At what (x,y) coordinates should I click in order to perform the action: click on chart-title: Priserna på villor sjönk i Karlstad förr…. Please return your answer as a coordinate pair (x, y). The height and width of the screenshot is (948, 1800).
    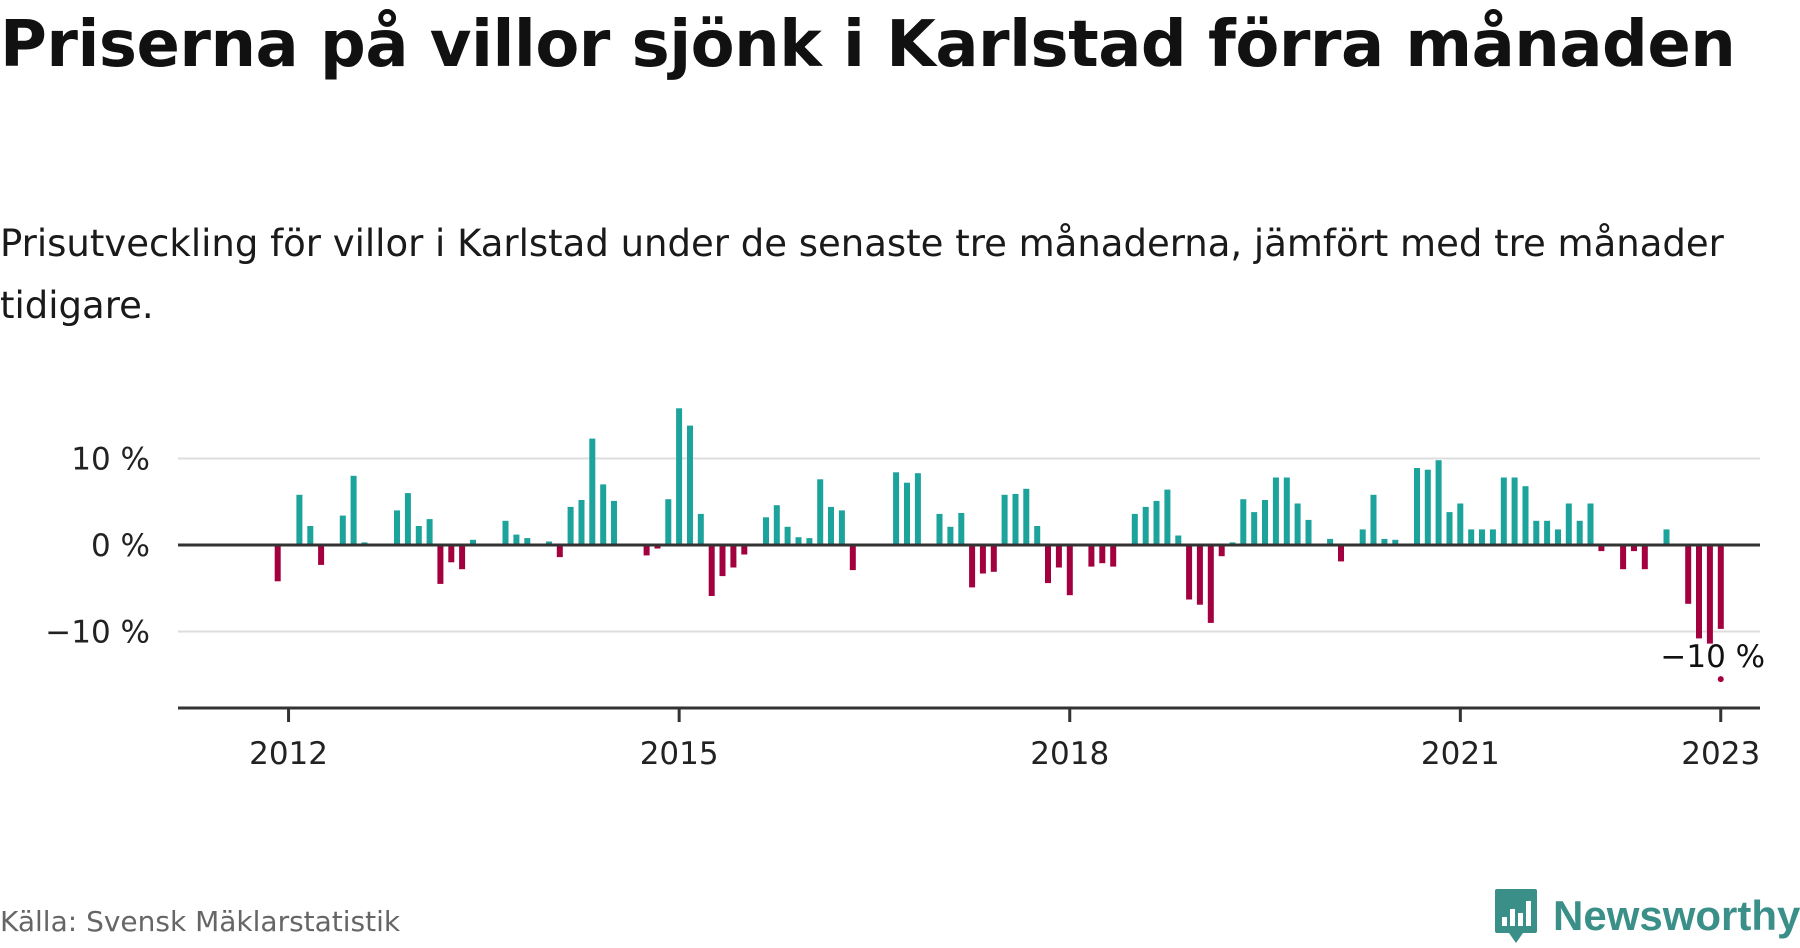
    Looking at the image, I should click on (868, 45).